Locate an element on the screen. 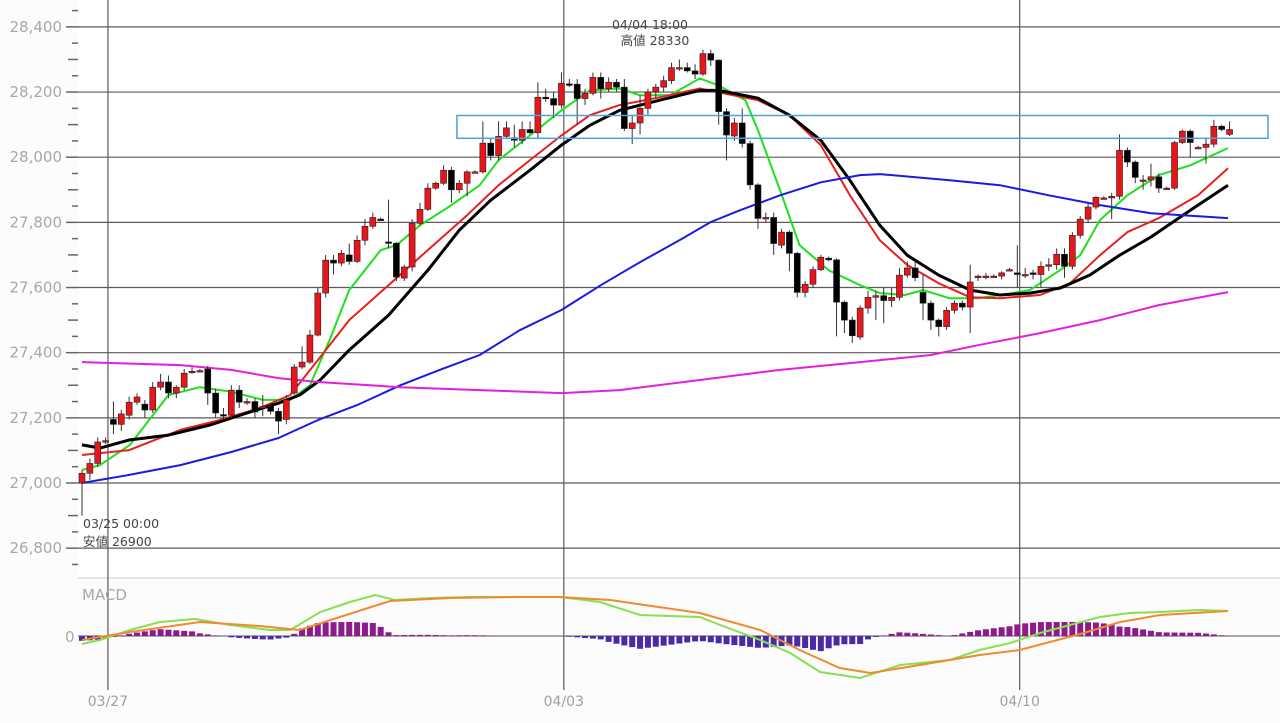  x-tick-label: 04/10 is located at coordinates (1020, 702).